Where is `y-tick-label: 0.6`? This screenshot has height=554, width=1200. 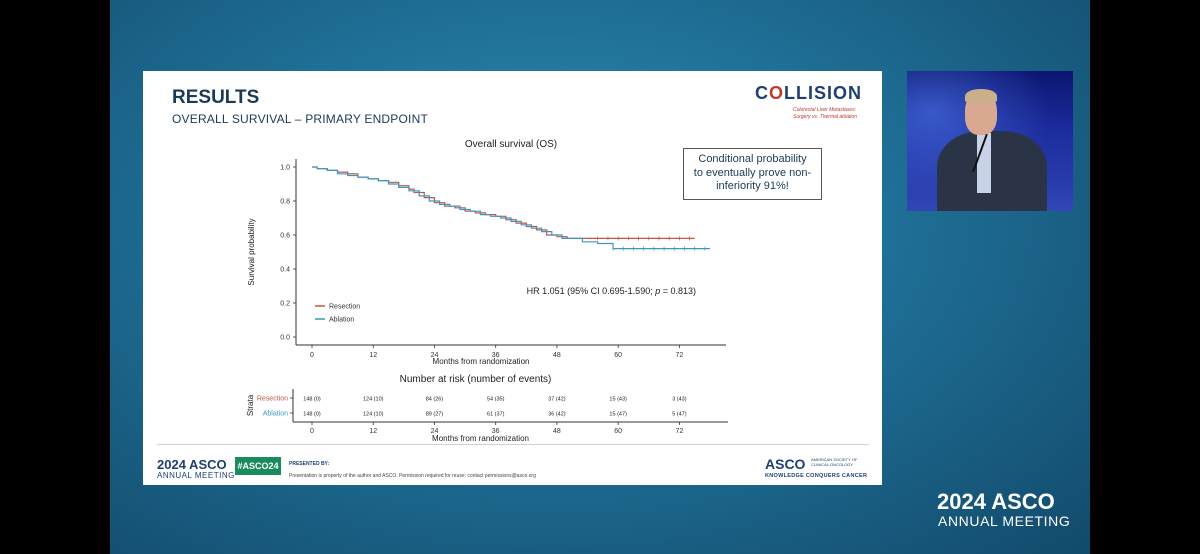
y-tick-label: 0.6 is located at coordinates (285, 236).